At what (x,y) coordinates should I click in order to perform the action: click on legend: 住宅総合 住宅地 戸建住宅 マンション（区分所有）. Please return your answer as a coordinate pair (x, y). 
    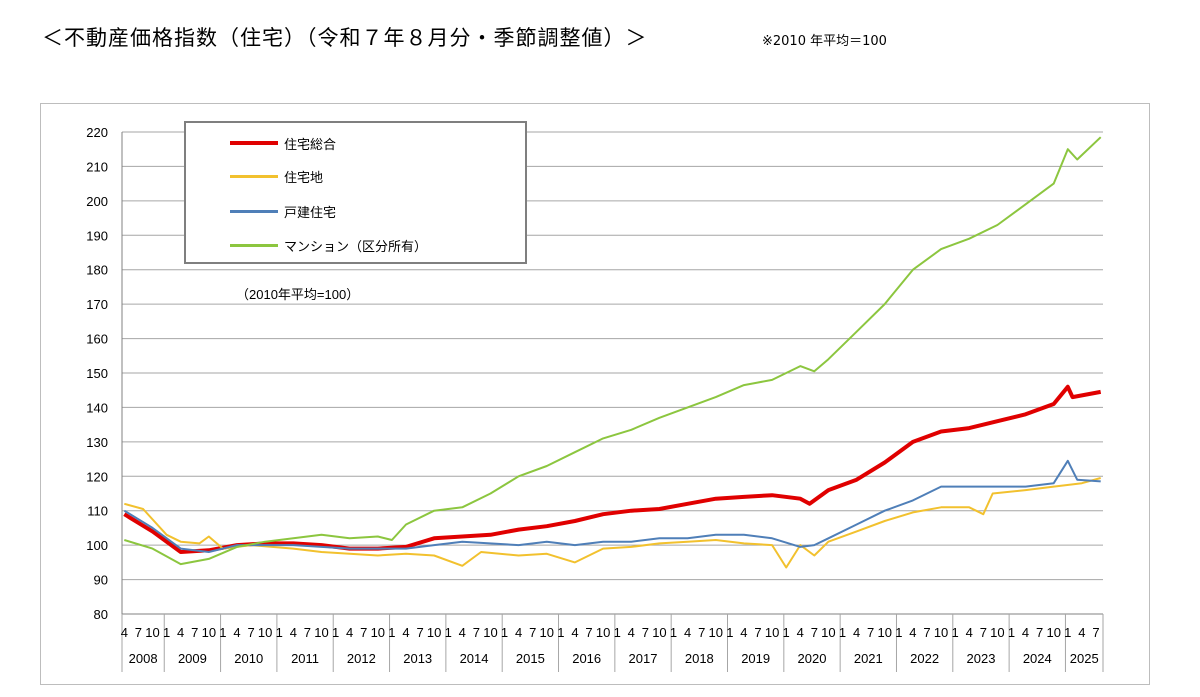
    Looking at the image, I should click on (355, 192).